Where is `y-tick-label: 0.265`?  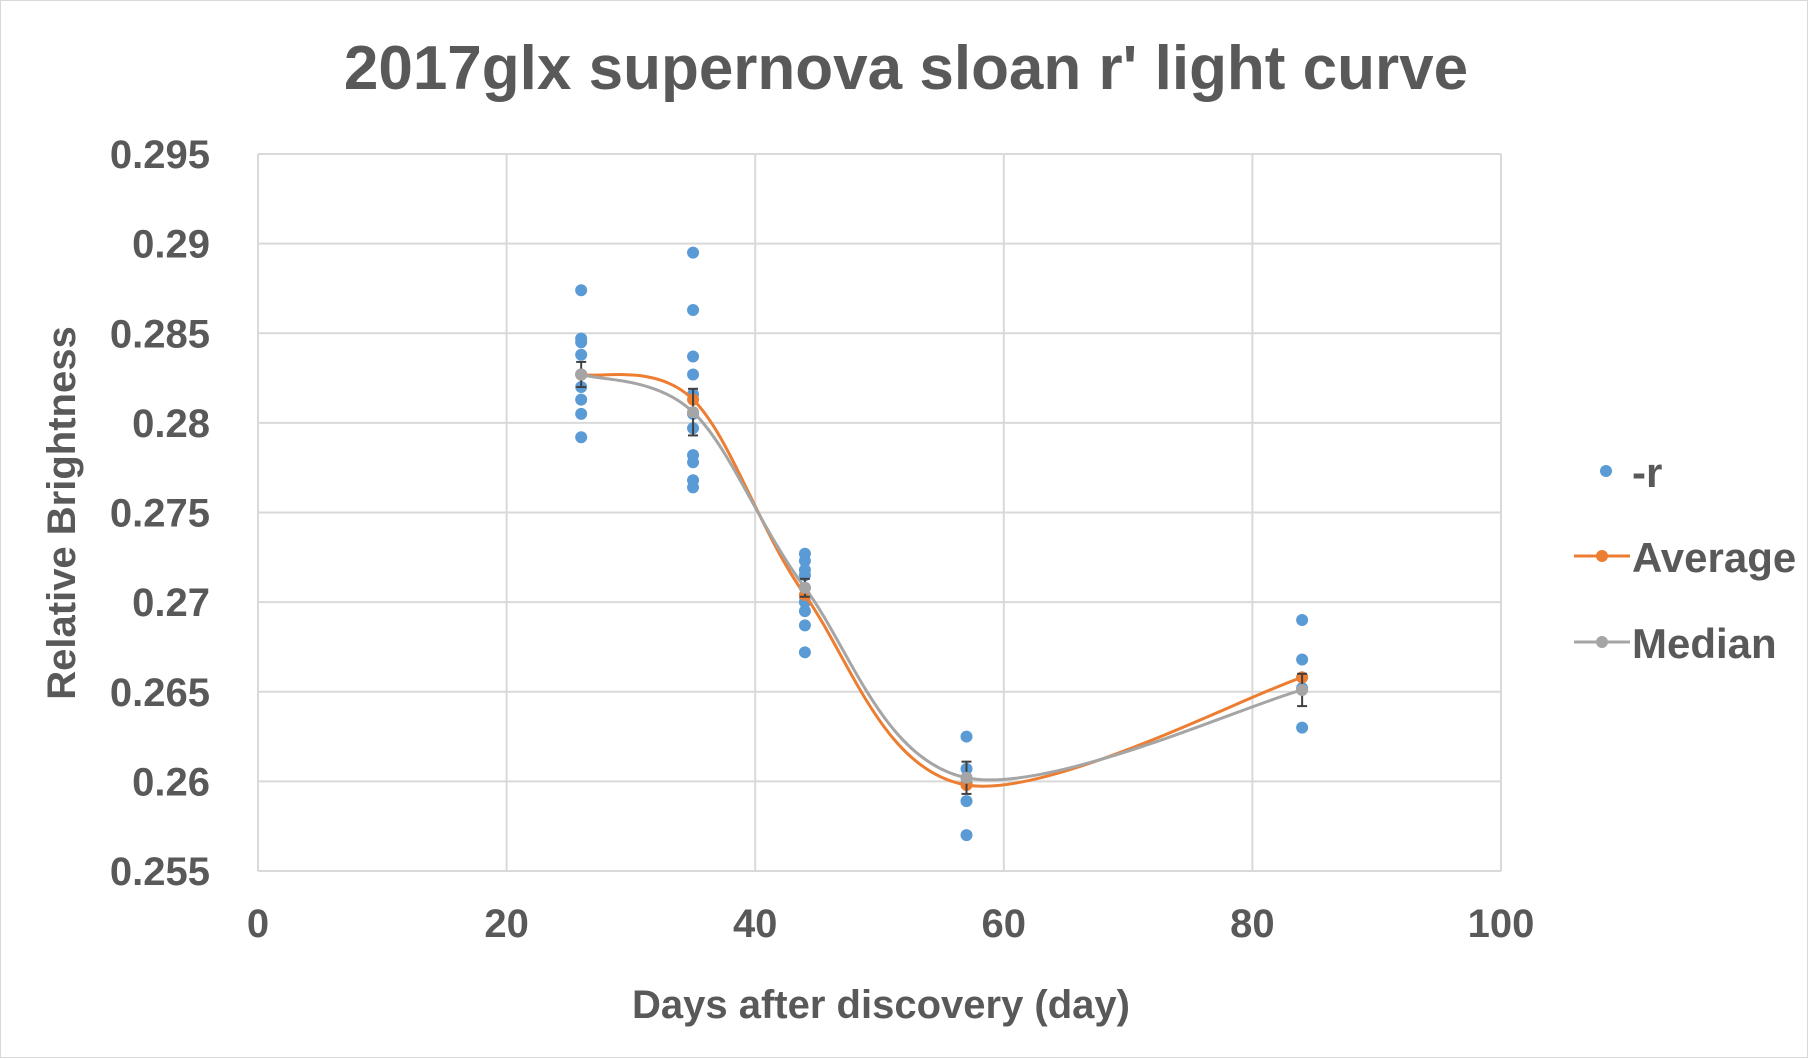
y-tick-label: 0.265 is located at coordinates (160, 693).